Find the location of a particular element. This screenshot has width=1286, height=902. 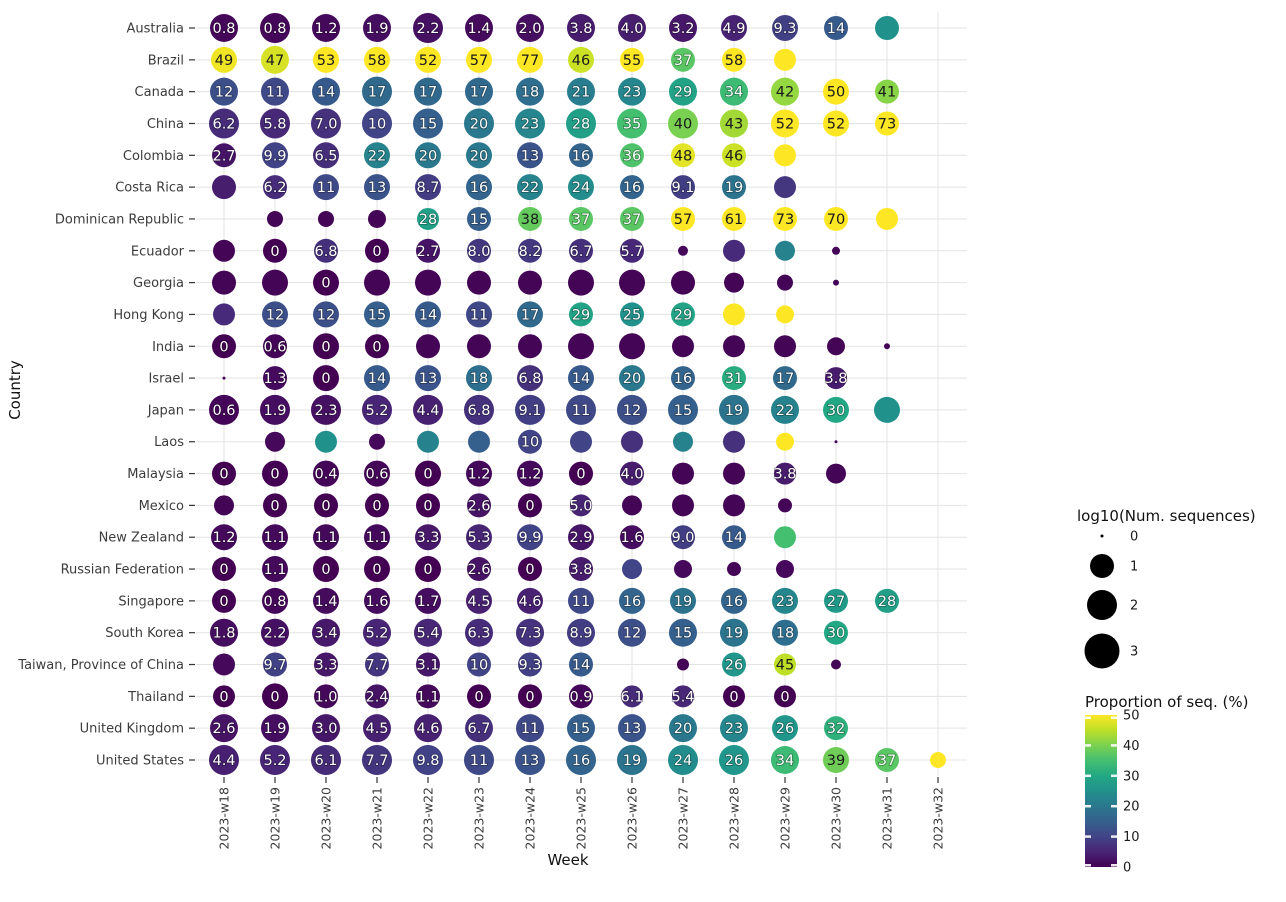

y-tick-label: Singapore is located at coordinates (151, 601).